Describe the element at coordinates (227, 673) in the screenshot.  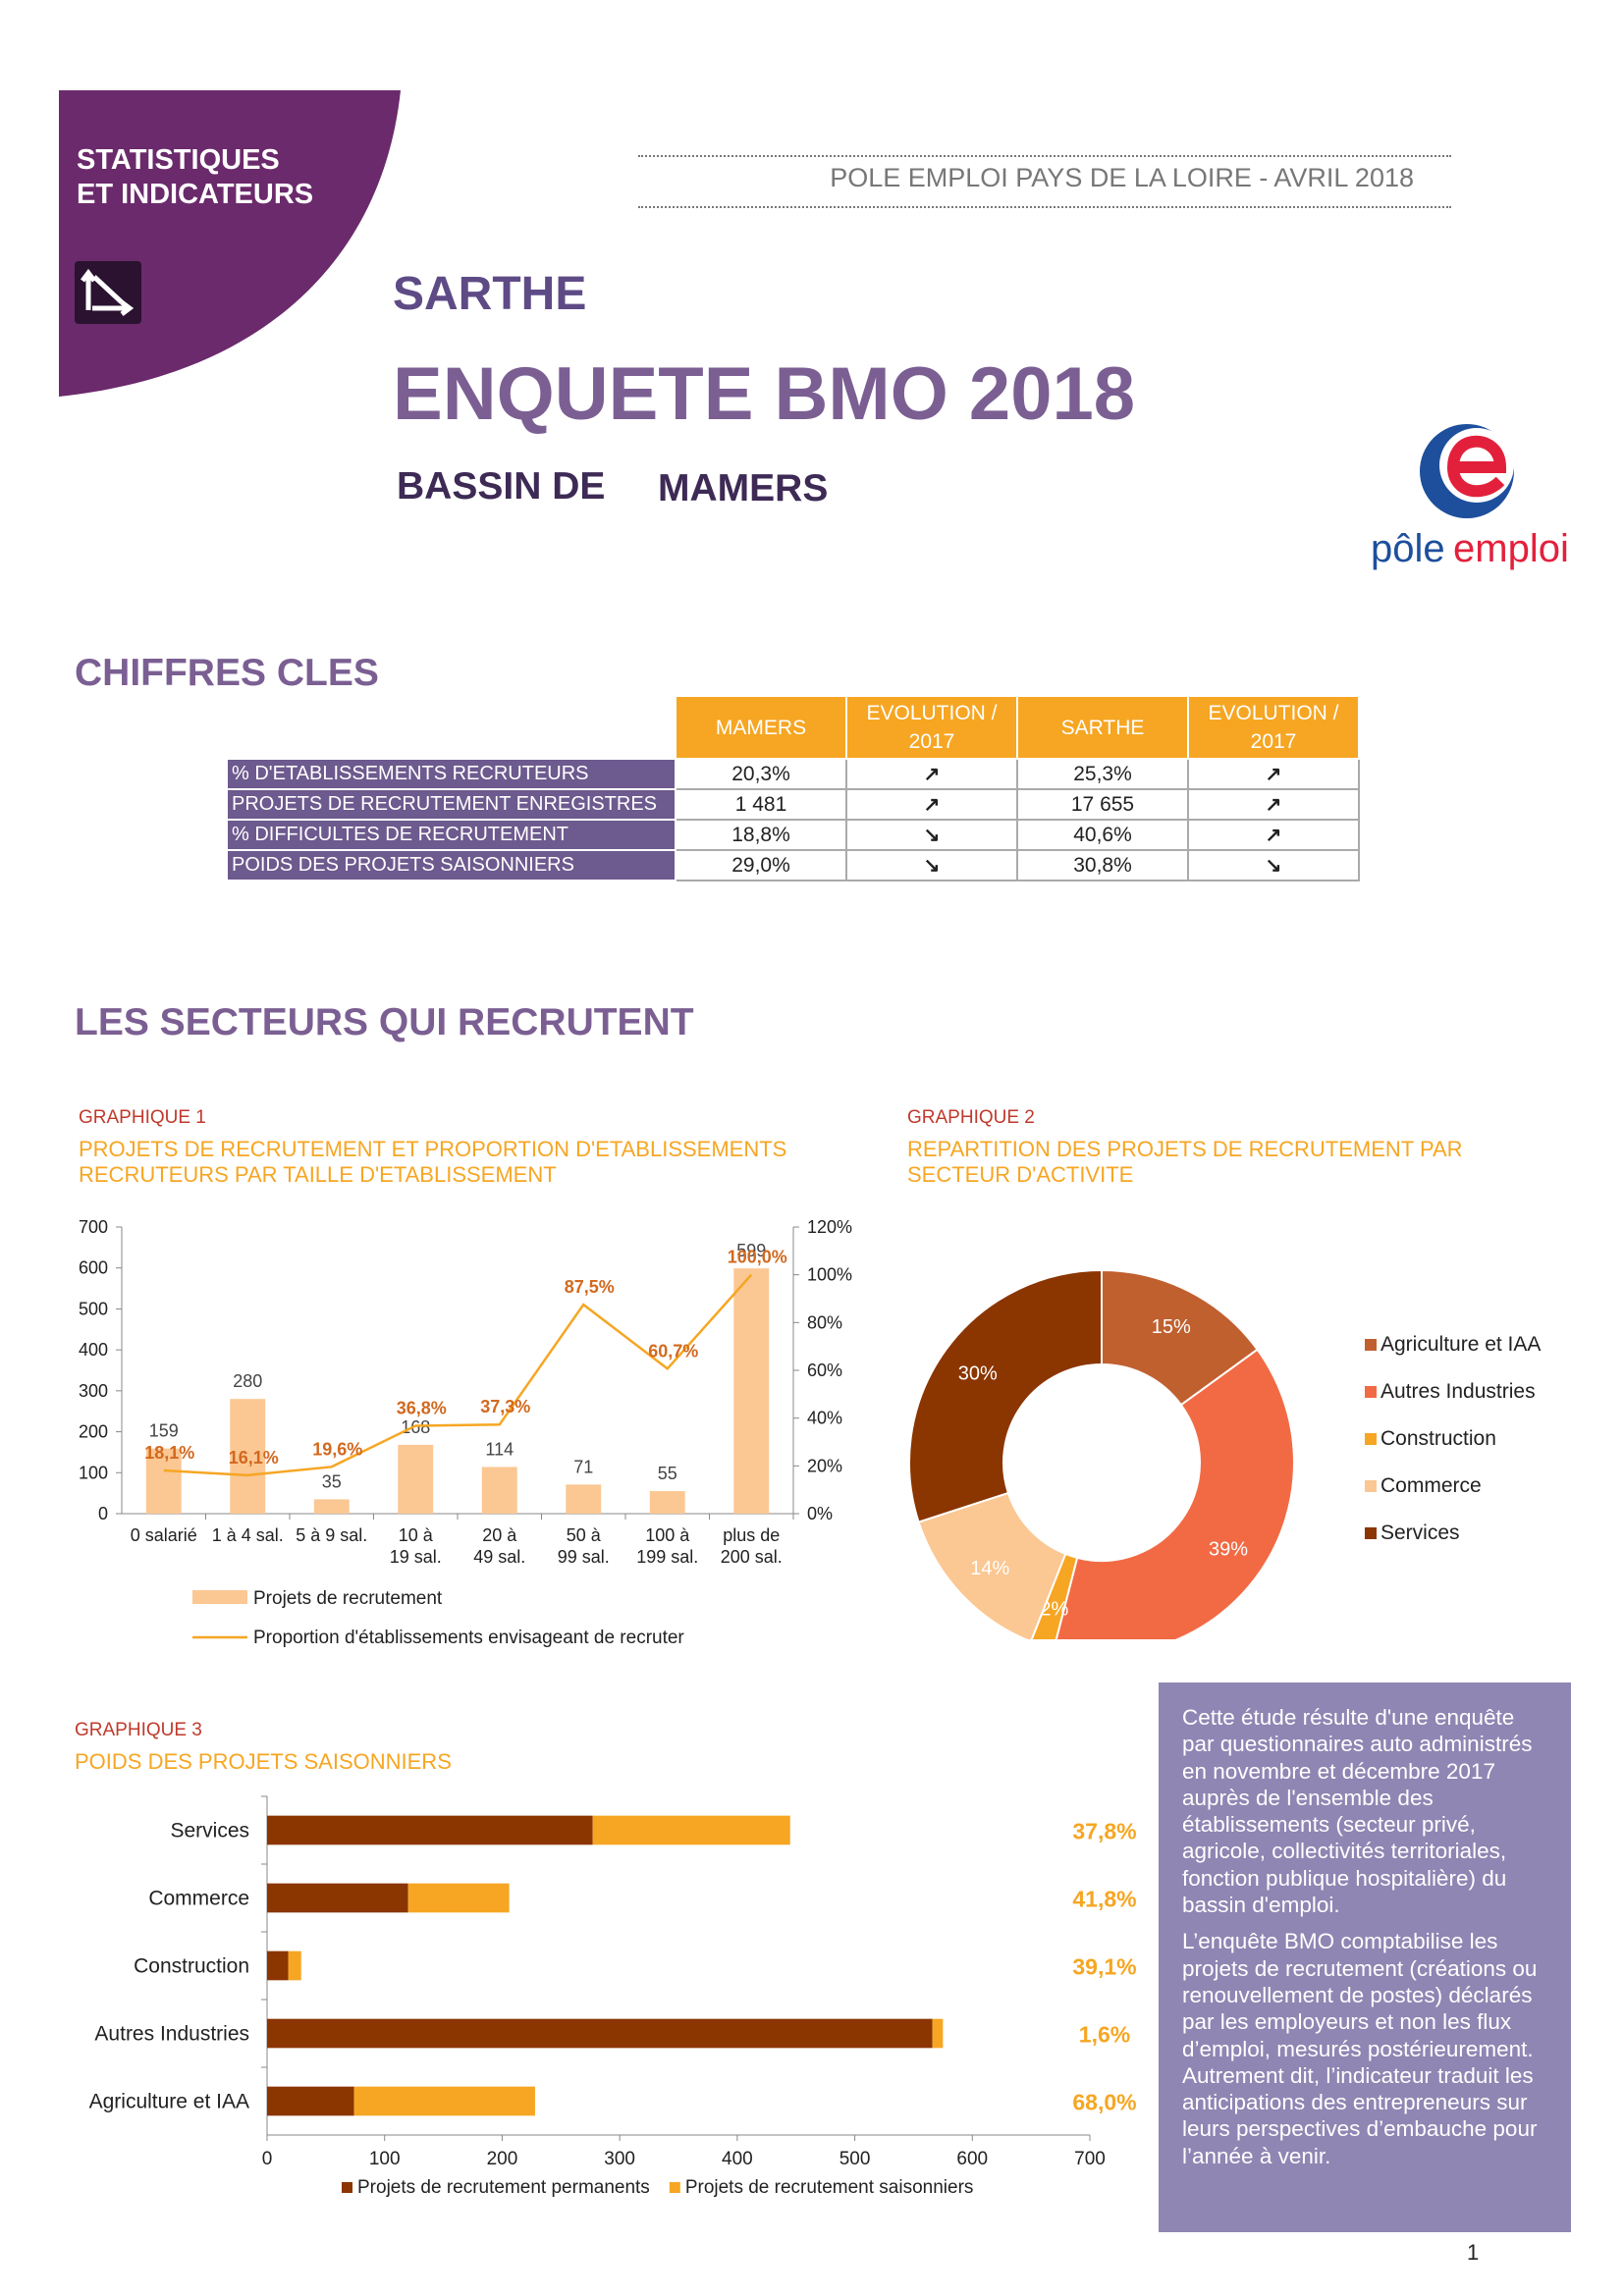
I see `key-figures-title: CHIFFRES CLES` at that location.